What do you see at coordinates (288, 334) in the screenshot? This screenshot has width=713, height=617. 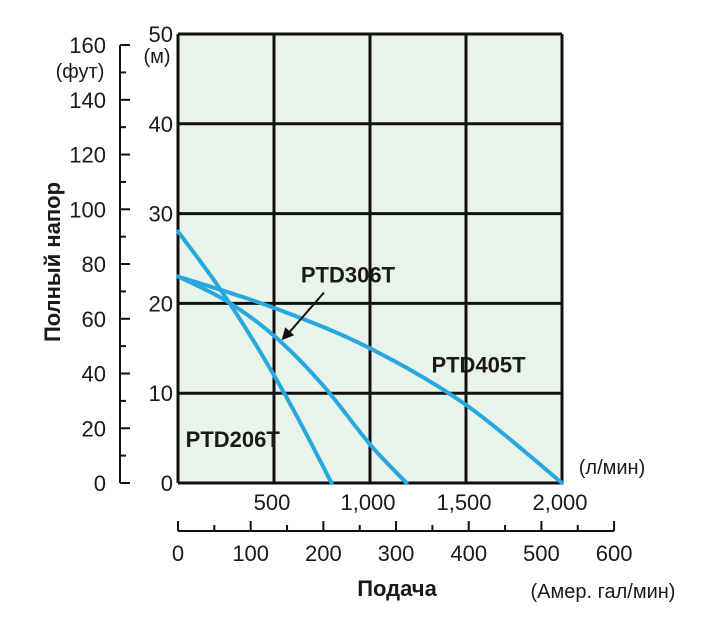 I see `annotation-arrow-head` at bounding box center [288, 334].